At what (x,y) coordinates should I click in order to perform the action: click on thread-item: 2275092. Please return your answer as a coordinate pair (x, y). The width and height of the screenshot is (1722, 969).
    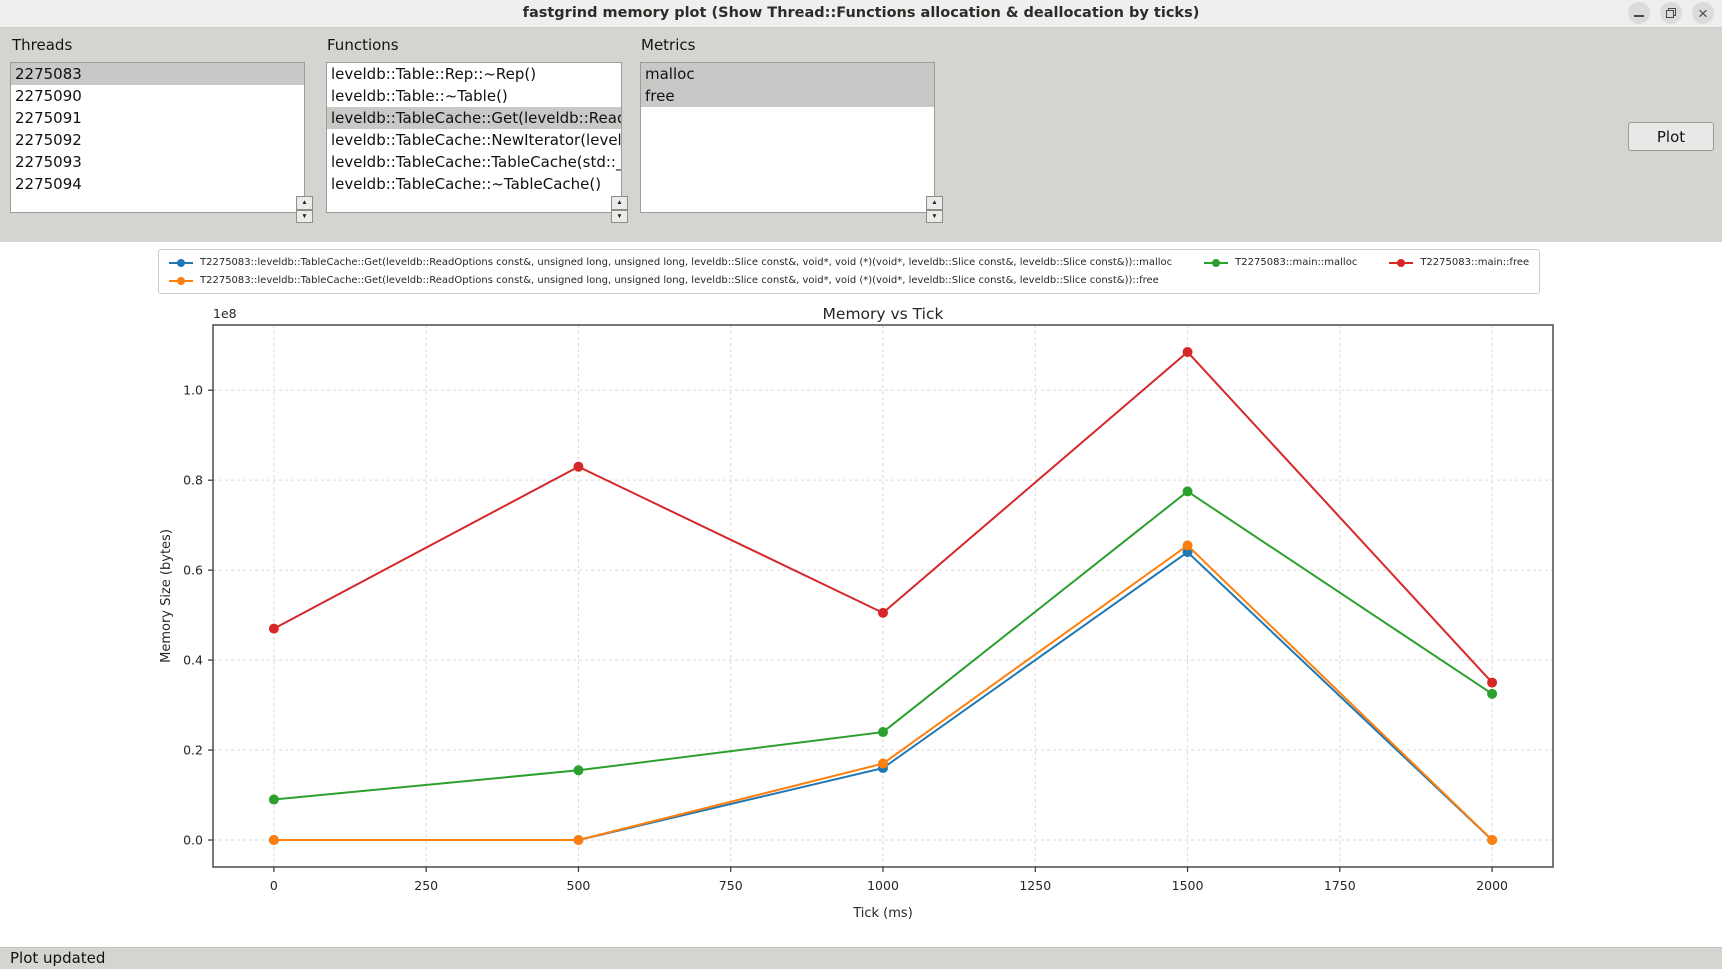
    Looking at the image, I should click on (48, 140).